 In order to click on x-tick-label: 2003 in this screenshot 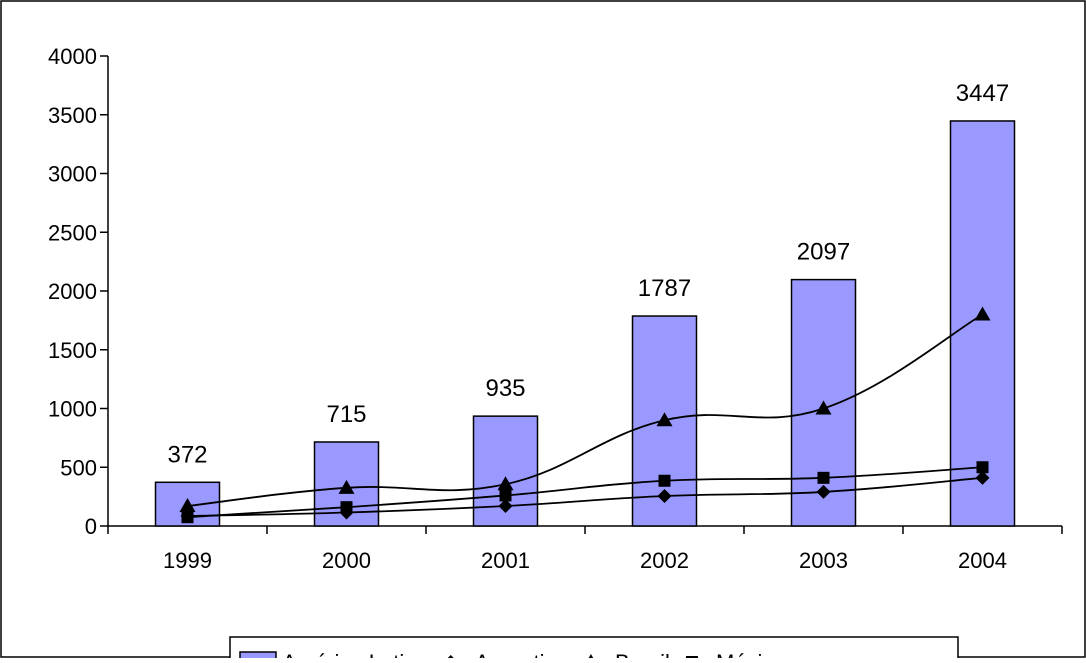, I will do `click(823, 560)`.